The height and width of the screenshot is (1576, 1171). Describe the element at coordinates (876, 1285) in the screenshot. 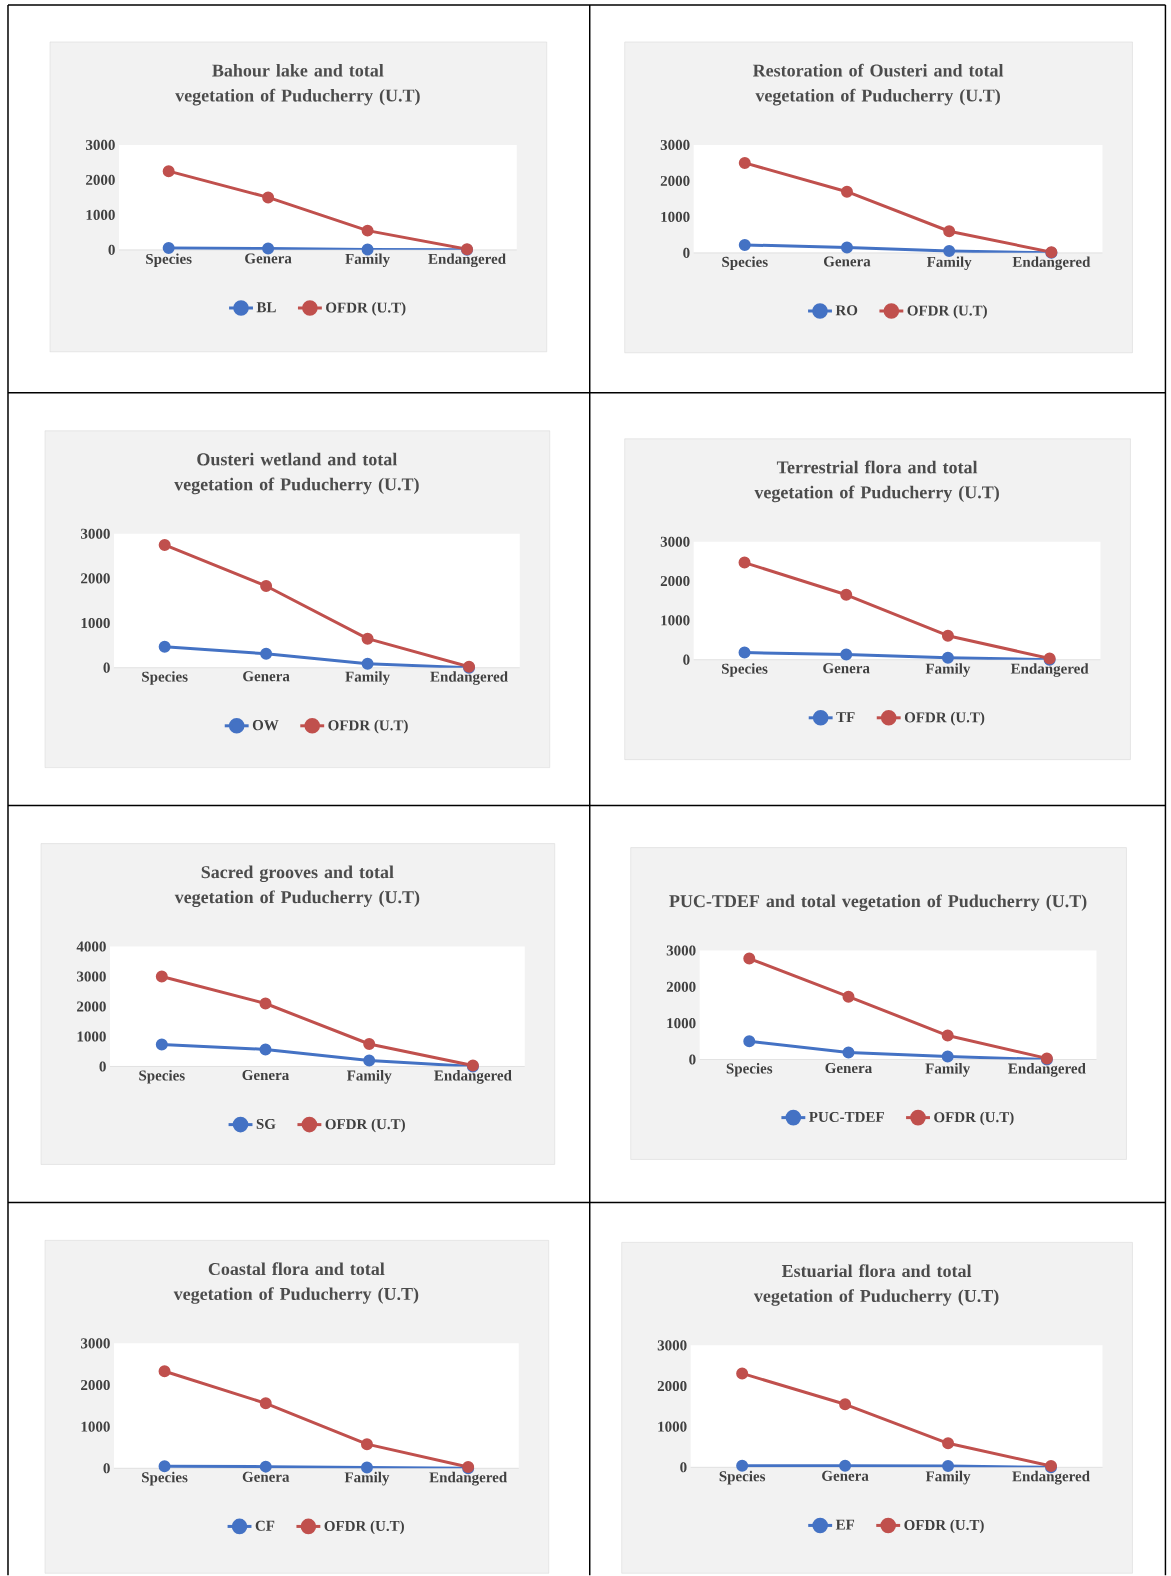

I see `chart-title: Estuarial flora and total vegetation of Puducherry (U.T)` at that location.